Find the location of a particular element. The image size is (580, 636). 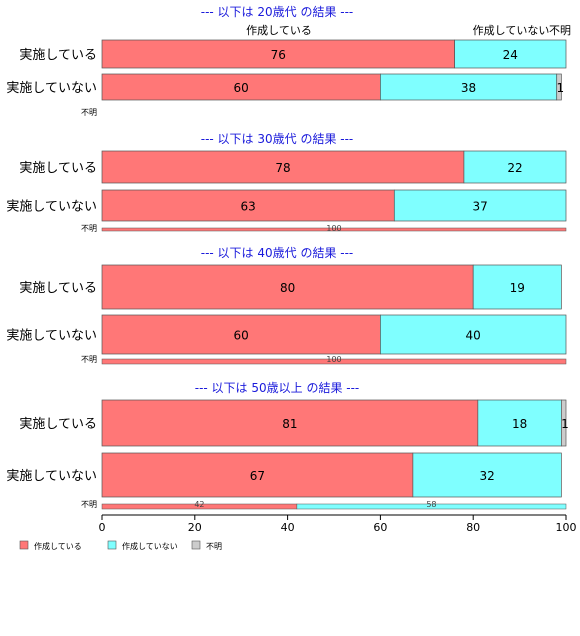

data-label: 32 is located at coordinates (486, 476).